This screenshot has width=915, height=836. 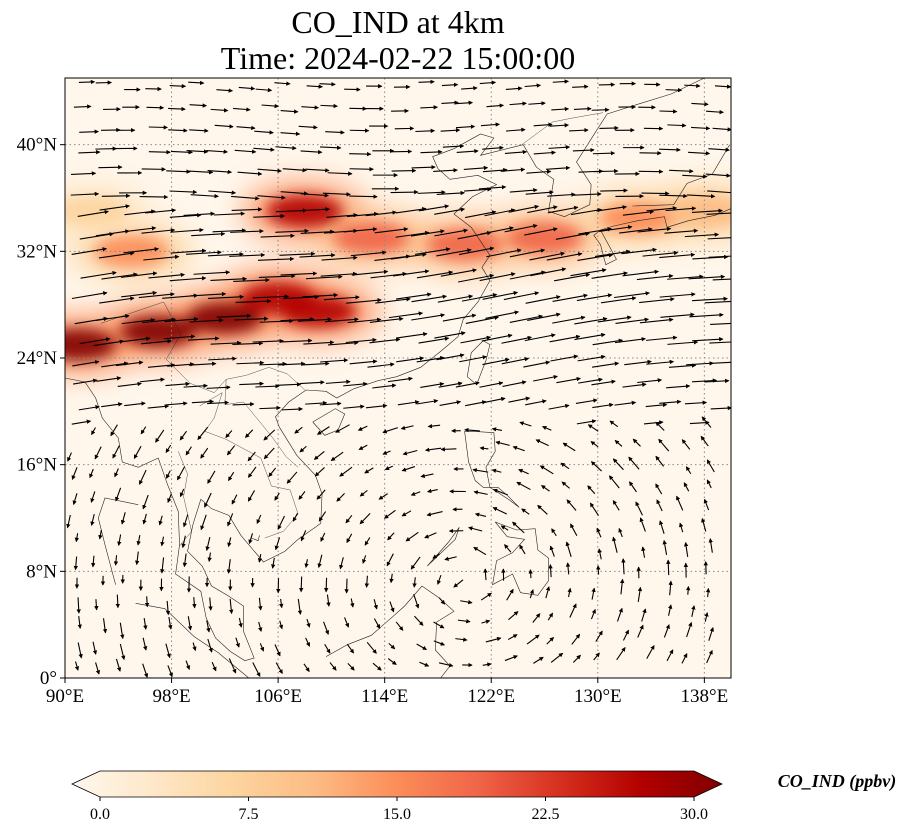 I want to click on plume-core, so click(x=224, y=318).